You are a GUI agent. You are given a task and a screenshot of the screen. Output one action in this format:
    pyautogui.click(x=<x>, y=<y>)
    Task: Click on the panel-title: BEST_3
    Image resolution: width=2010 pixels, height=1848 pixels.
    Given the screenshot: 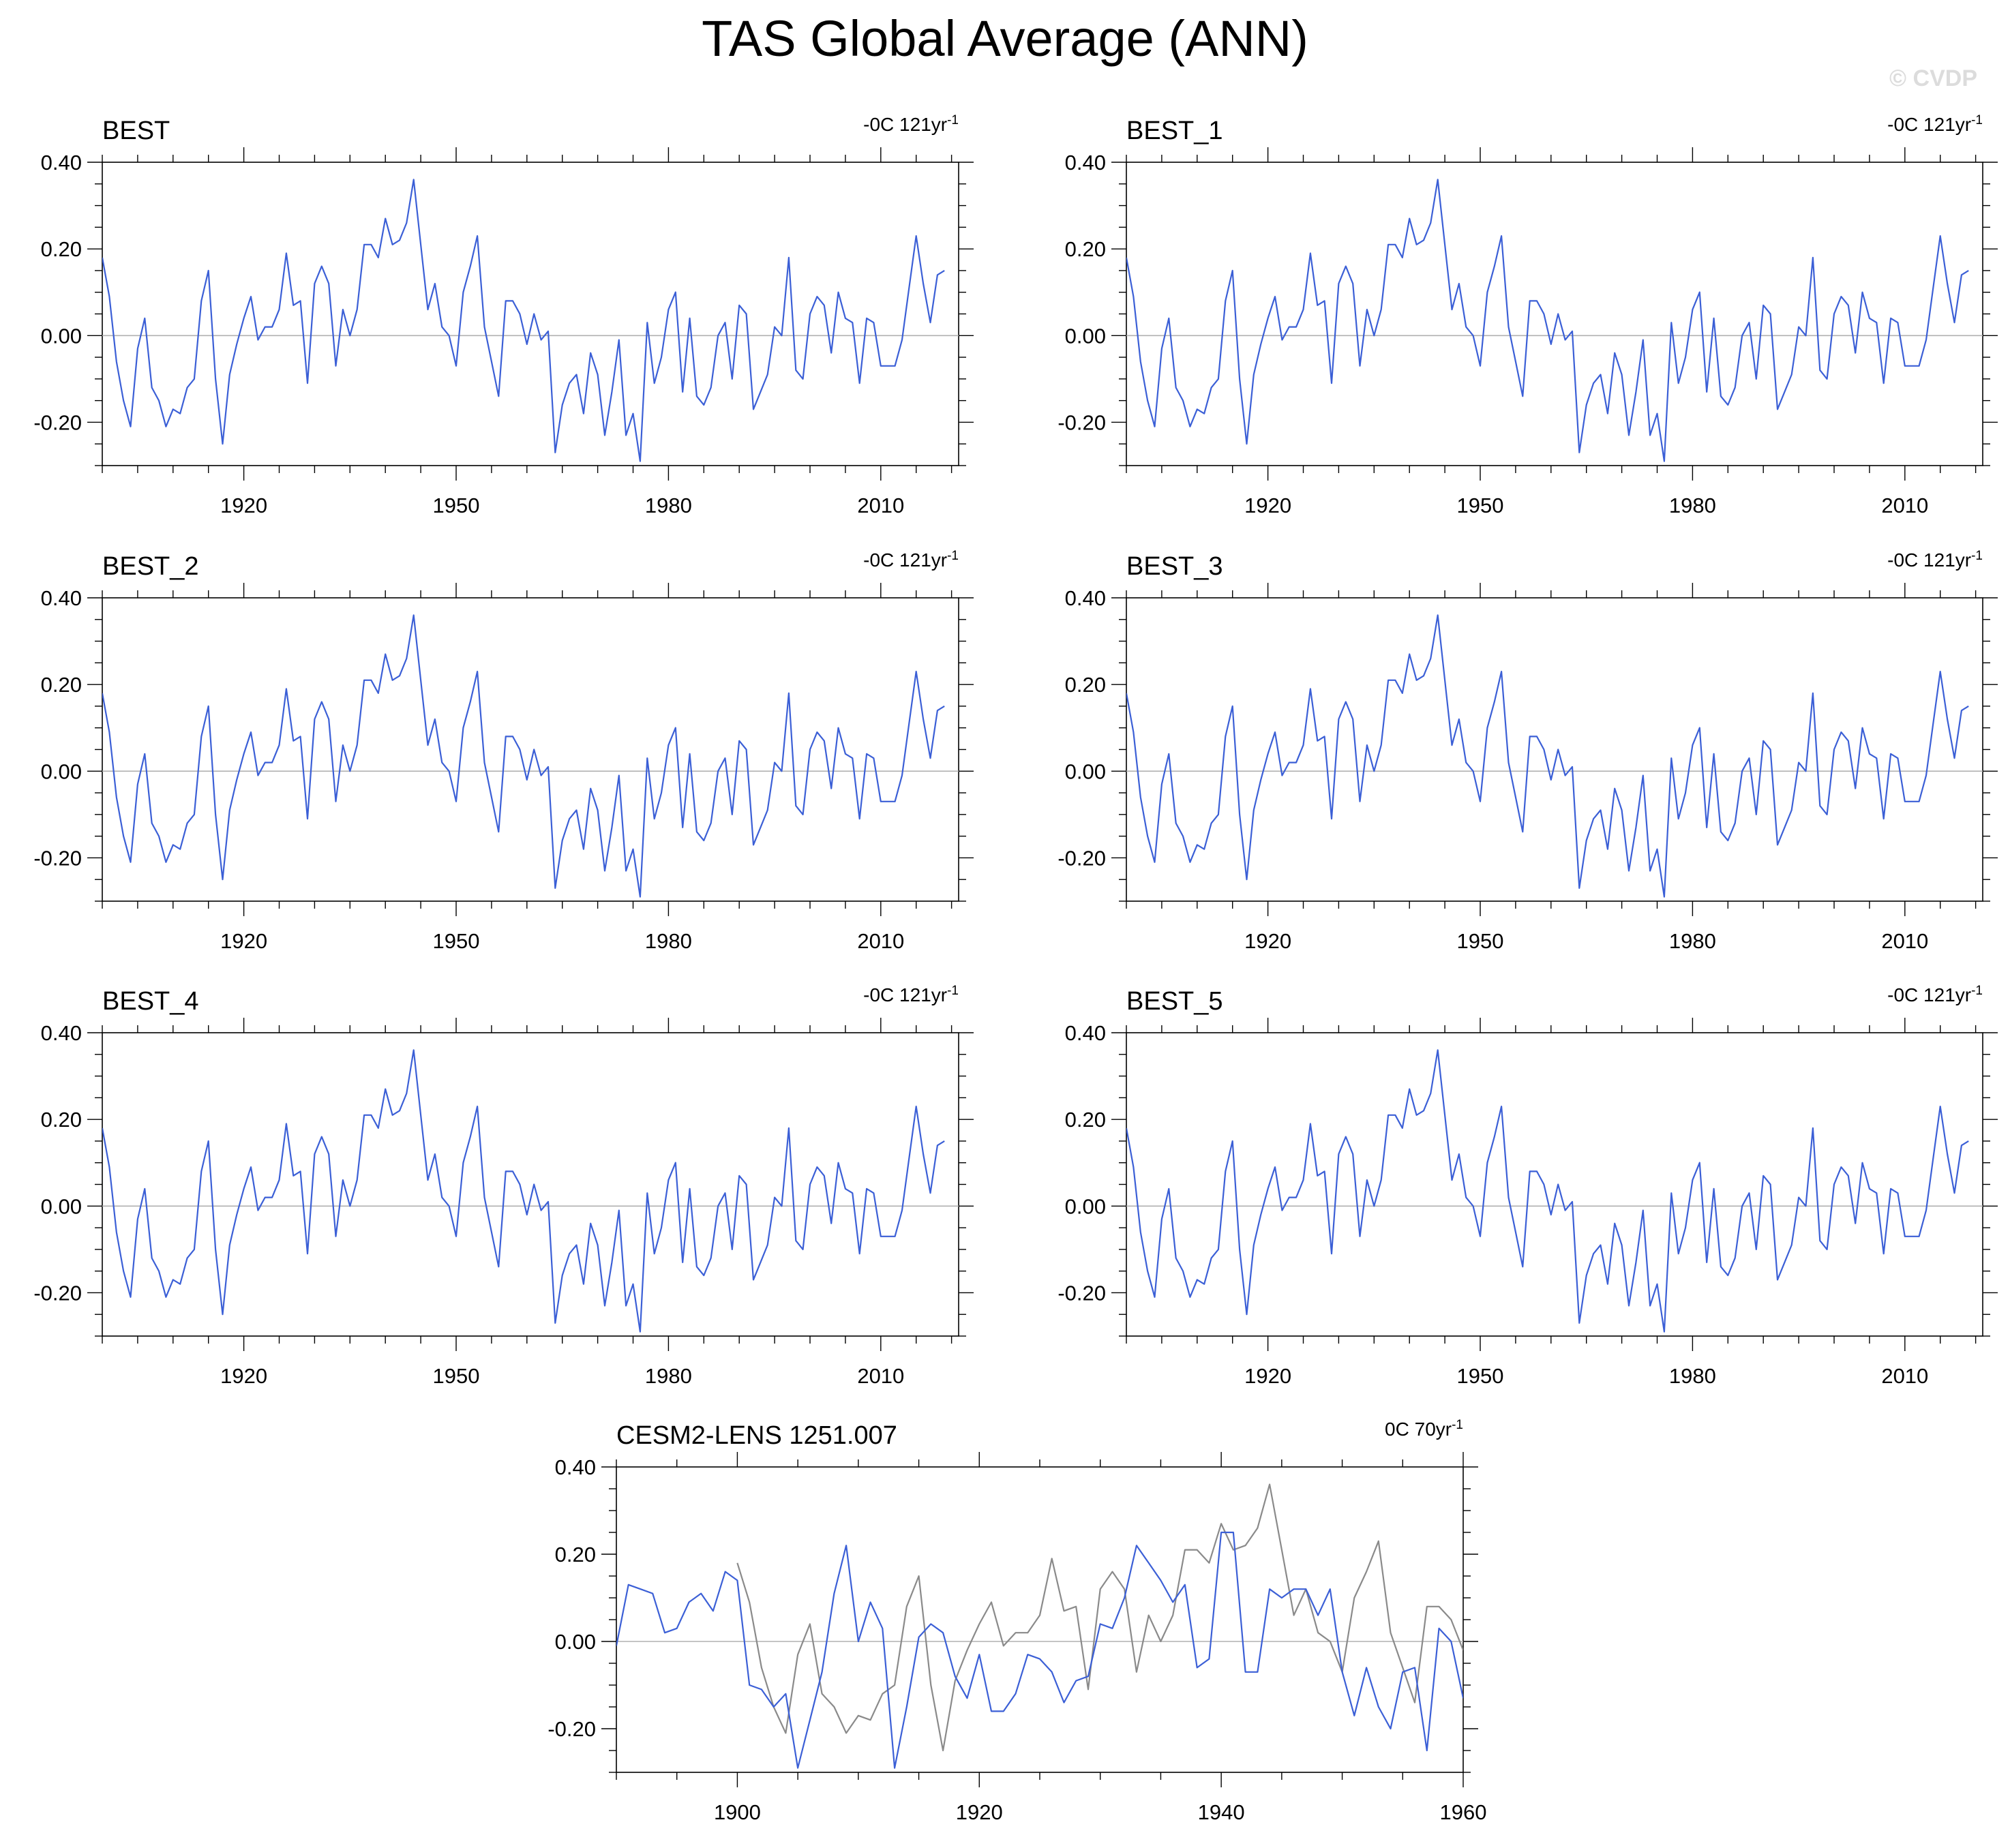 What is the action you would take?
    pyautogui.click(x=1174, y=566)
    